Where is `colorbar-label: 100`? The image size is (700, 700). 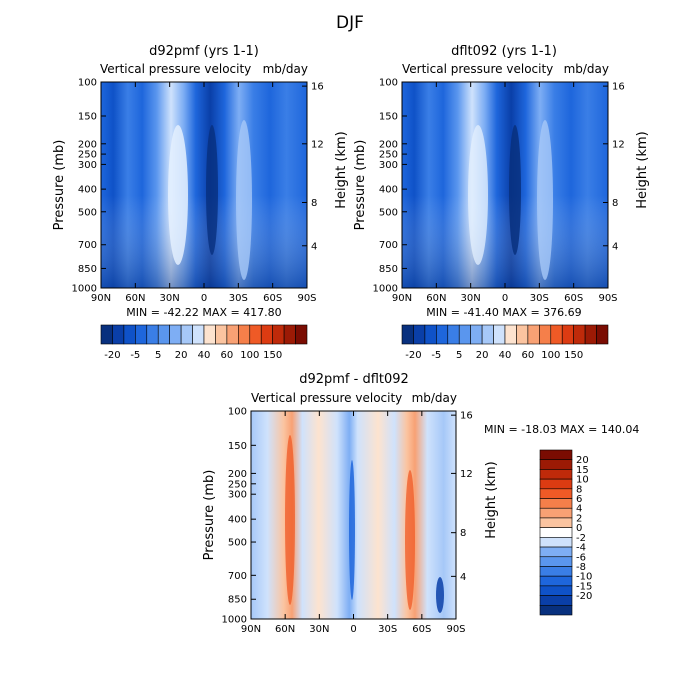
colorbar-label: 100 is located at coordinates (249, 355).